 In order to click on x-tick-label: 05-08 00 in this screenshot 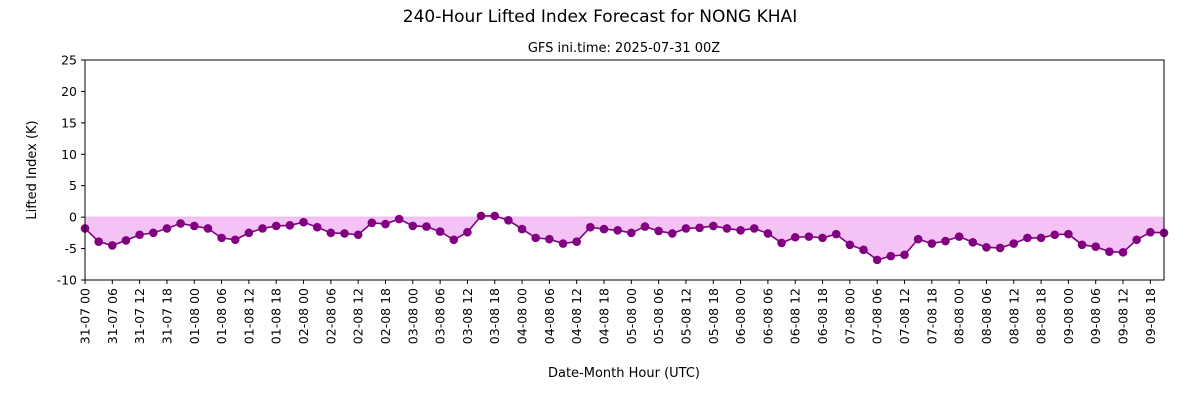, I will do `click(631, 316)`.